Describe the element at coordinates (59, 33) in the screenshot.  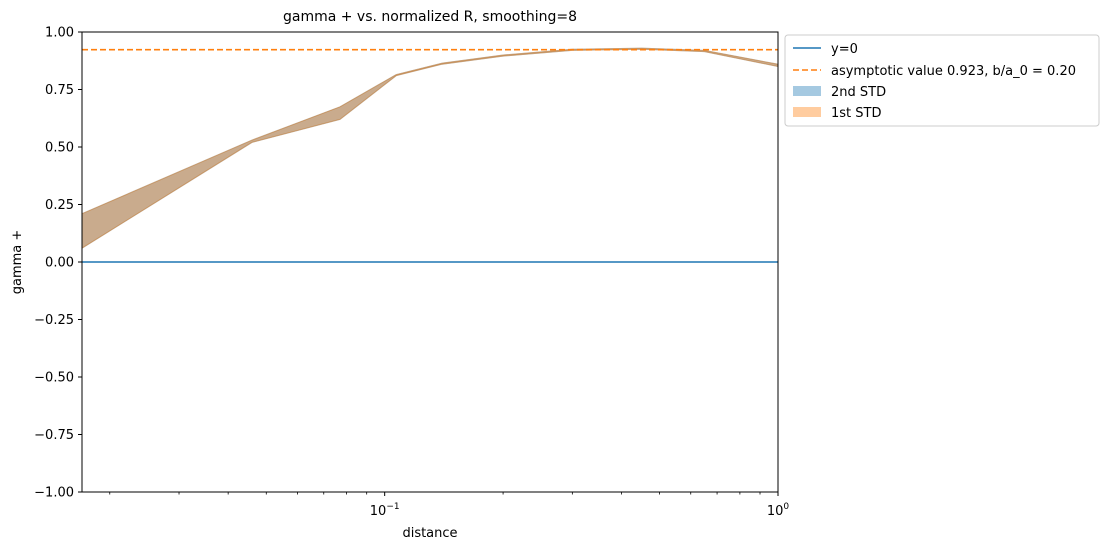
I see `y-tick-label: 1.00` at that location.